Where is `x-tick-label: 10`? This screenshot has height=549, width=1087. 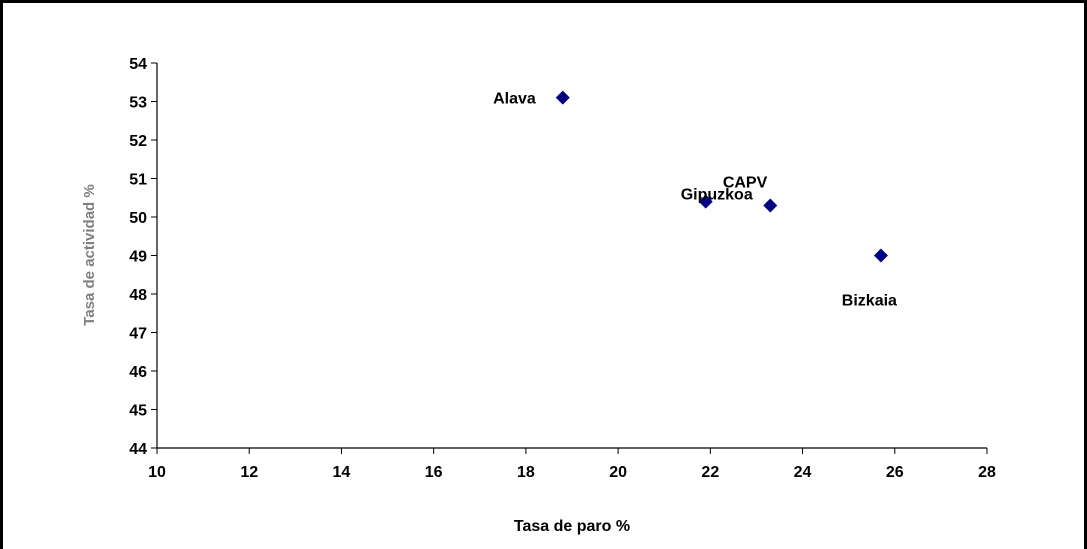 x-tick-label: 10 is located at coordinates (157, 472).